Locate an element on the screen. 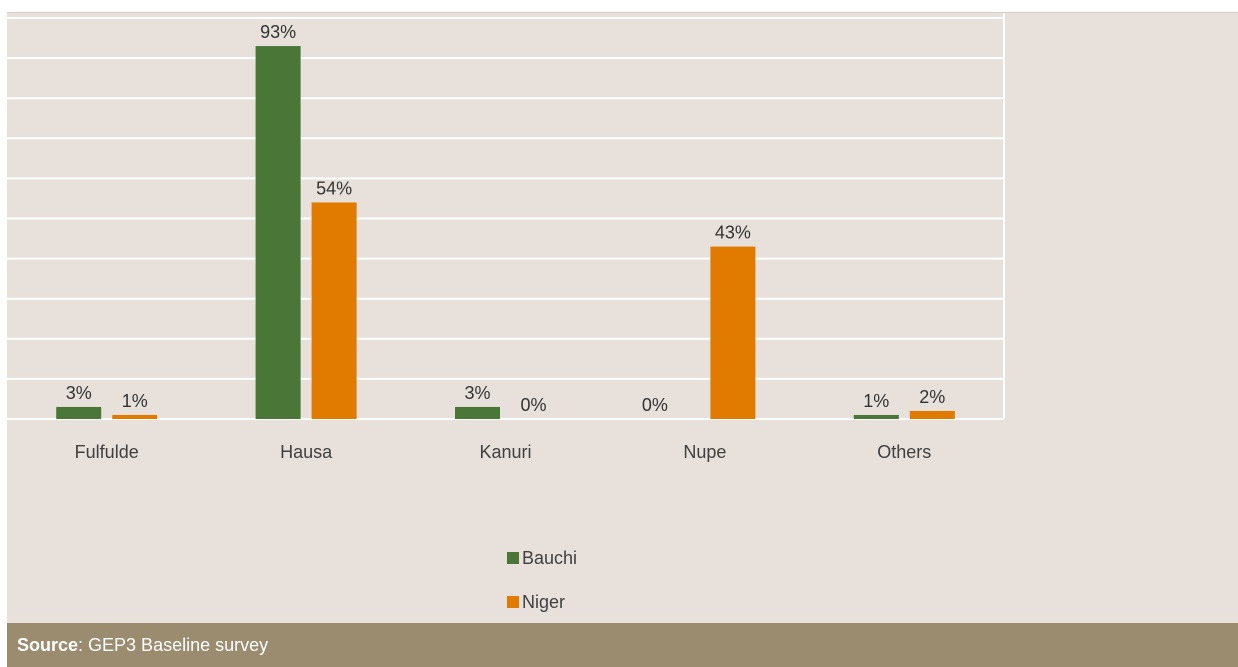 The width and height of the screenshot is (1238, 667). bar-niger-others is located at coordinates (932, 414).